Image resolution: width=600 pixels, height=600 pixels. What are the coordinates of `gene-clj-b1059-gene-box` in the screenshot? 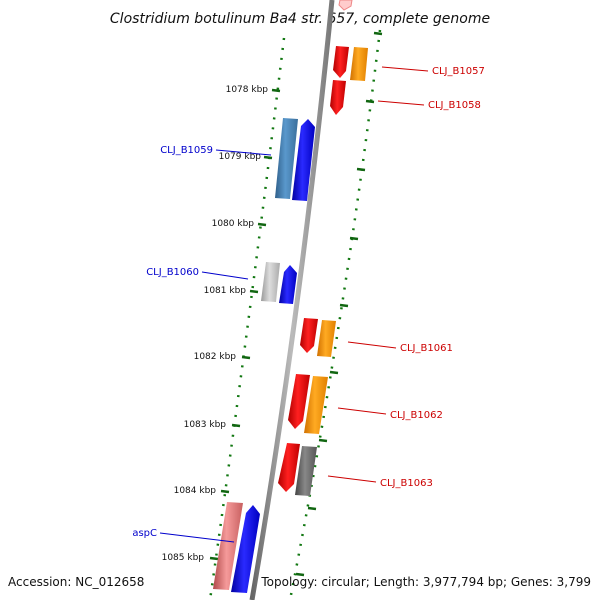 It's located at (286, 158).